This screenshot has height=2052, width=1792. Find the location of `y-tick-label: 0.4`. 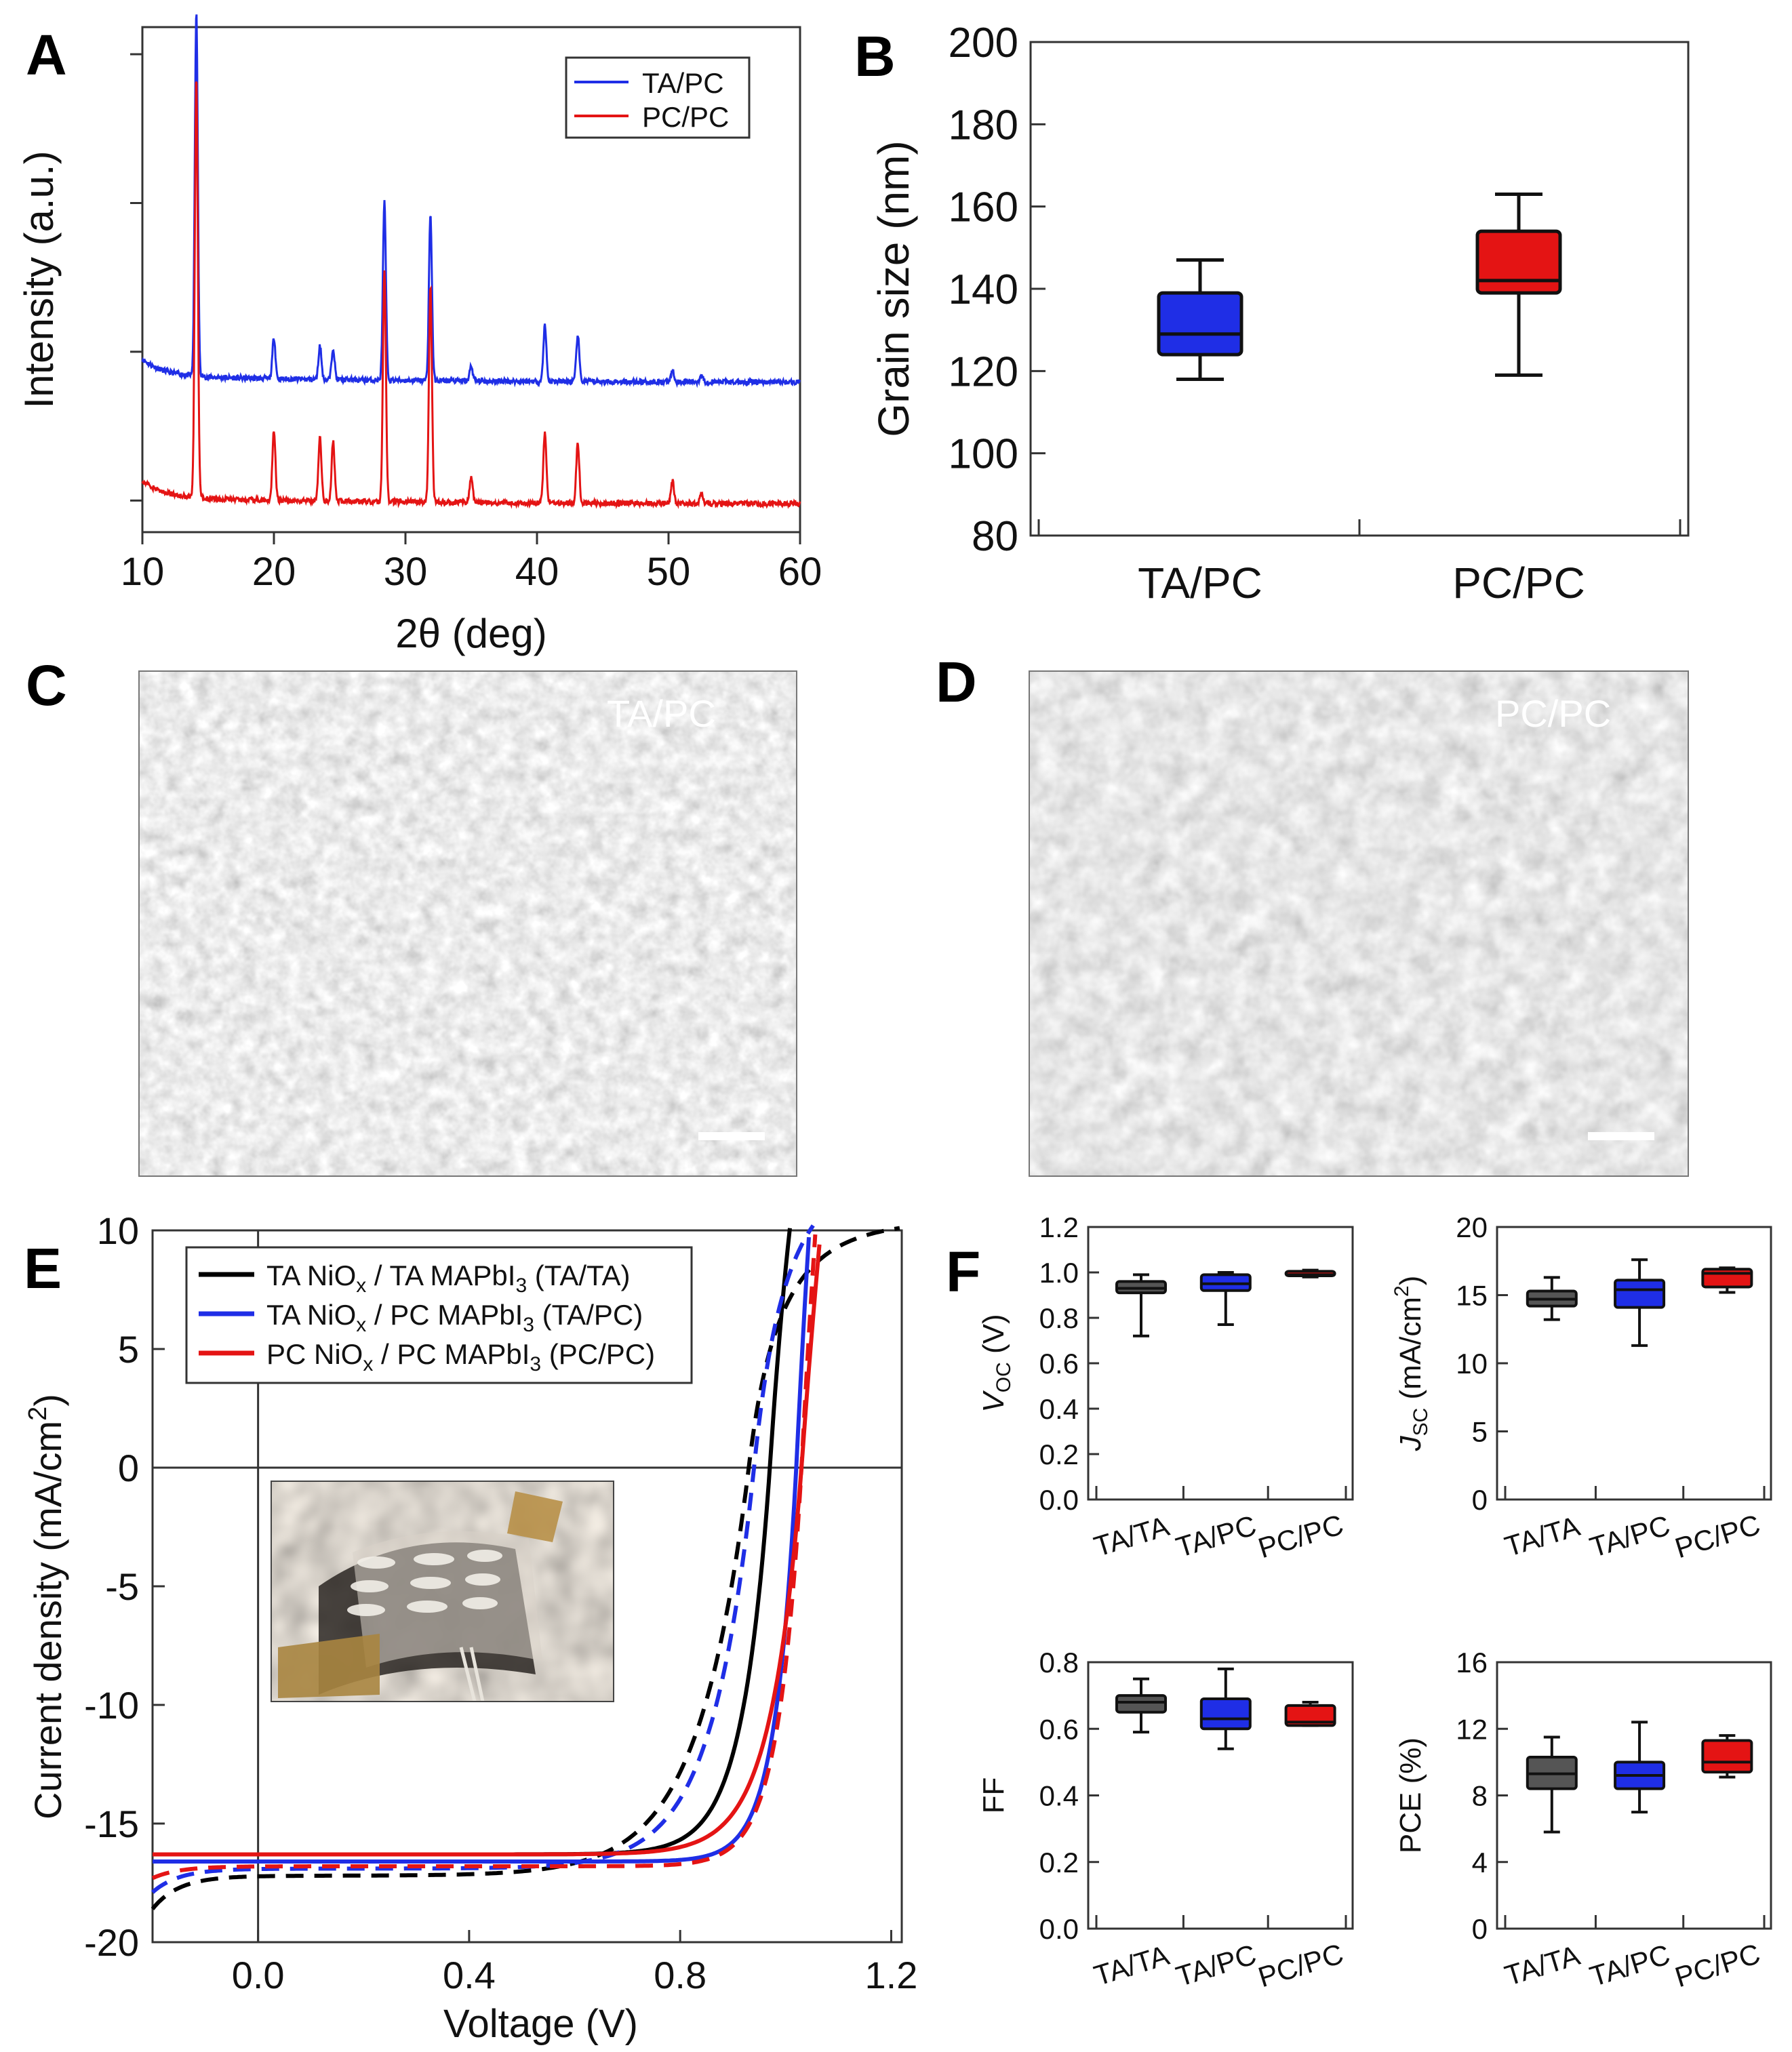

y-tick-label: 0.4 is located at coordinates (1059, 1796).